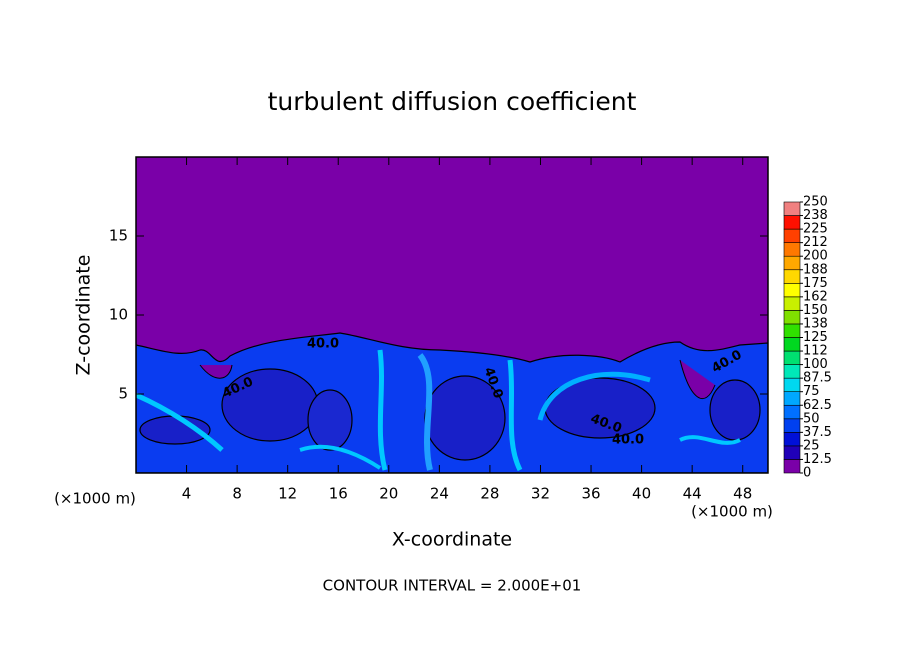 The width and height of the screenshot is (904, 654). Describe the element at coordinates (815, 283) in the screenshot. I see `colorbar-label: 175` at that location.